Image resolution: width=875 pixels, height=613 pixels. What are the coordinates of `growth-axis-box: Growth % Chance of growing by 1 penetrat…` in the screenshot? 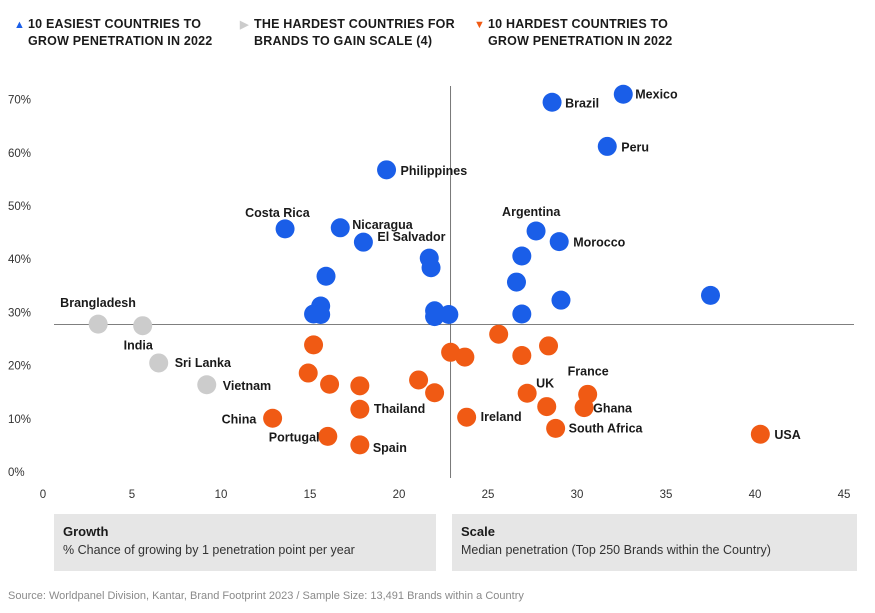 It's located at (245, 542).